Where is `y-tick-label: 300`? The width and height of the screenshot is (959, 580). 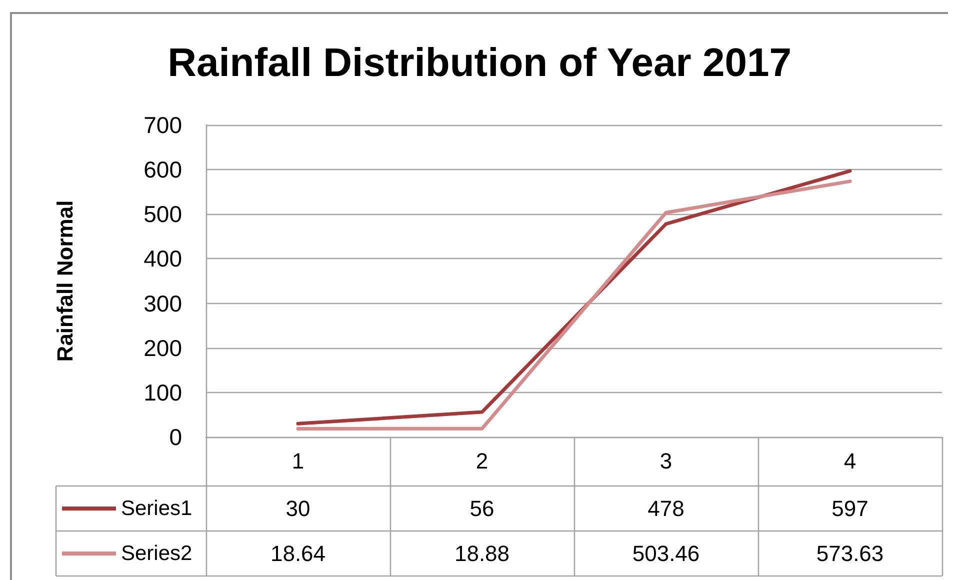
y-tick-label: 300 is located at coordinates (163, 303).